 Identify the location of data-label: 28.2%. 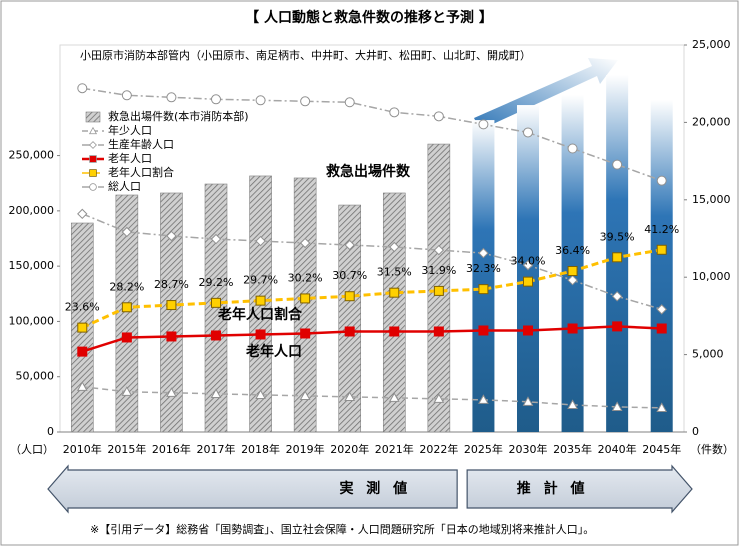
(126, 286).